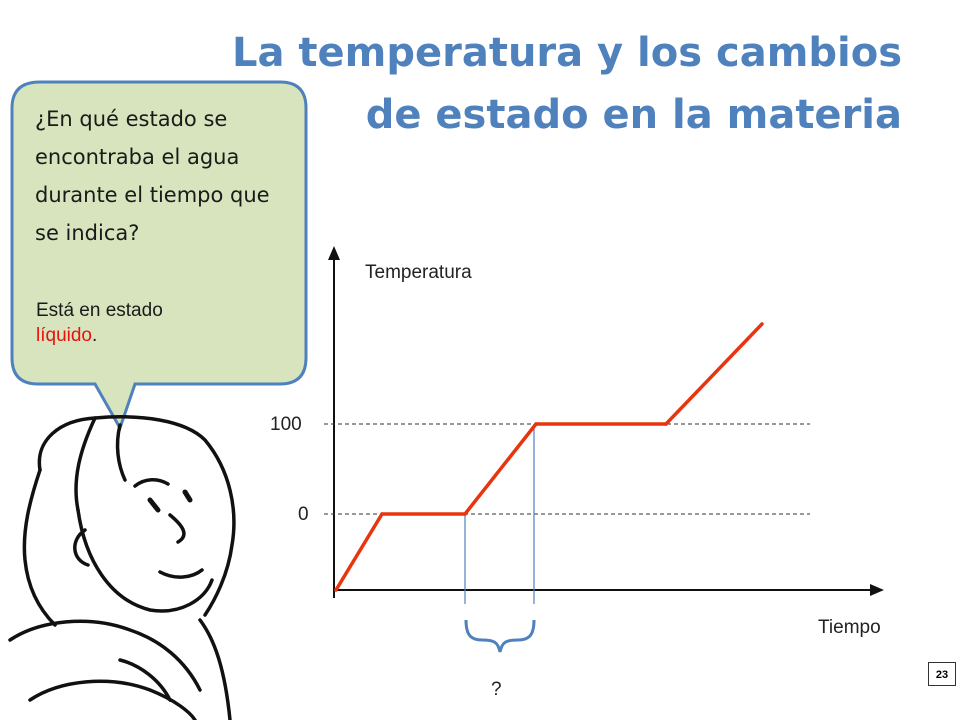 Image resolution: width=960 pixels, height=720 pixels. I want to click on answer-suffix: ., so click(95, 335).